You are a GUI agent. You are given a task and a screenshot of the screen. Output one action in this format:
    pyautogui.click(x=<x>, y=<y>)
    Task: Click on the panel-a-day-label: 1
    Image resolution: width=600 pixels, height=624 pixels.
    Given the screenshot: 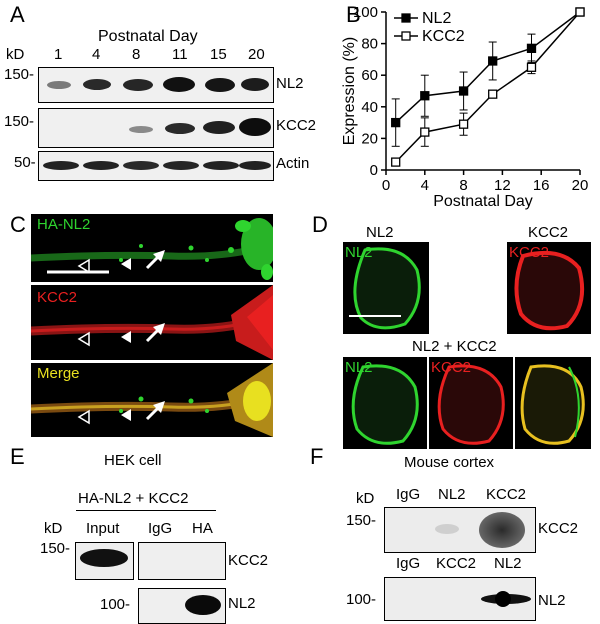 What is the action you would take?
    pyautogui.click(x=58, y=54)
    